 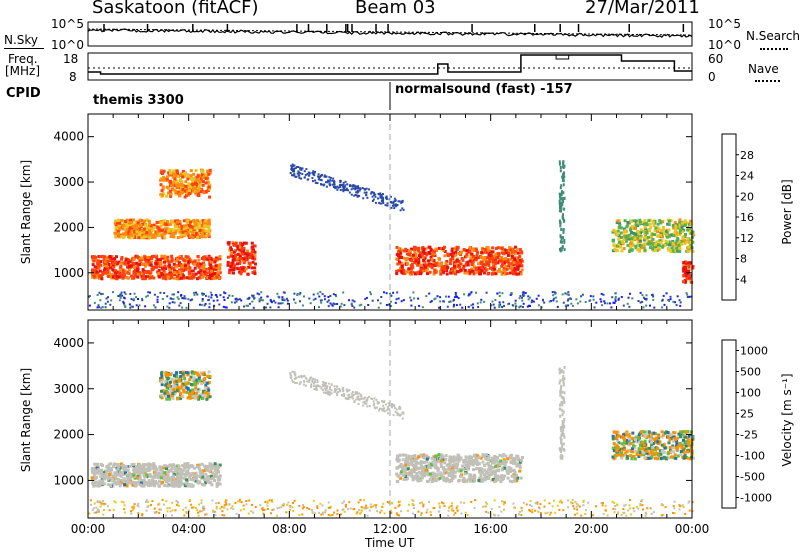 What do you see at coordinates (175, 9) in the screenshot?
I see `station-title: Saskatoon (fitACF)` at bounding box center [175, 9].